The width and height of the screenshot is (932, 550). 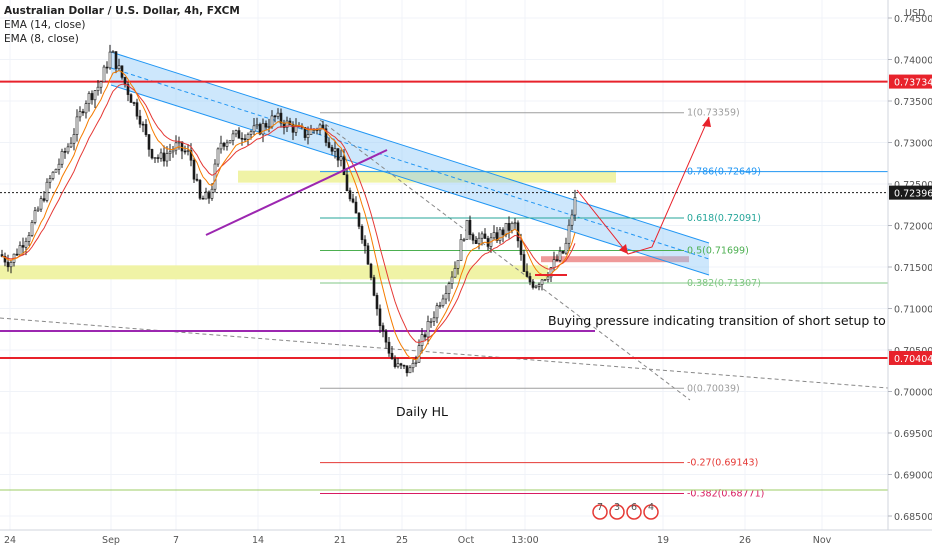 I want to click on fib-label: 0.618(0.72091), so click(x=724, y=218).